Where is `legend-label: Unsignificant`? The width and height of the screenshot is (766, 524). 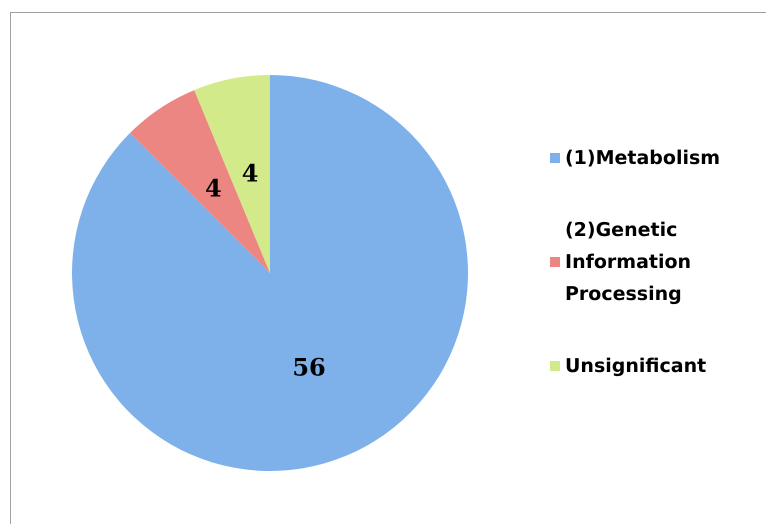
legend-label: Unsignificant is located at coordinates (635, 366).